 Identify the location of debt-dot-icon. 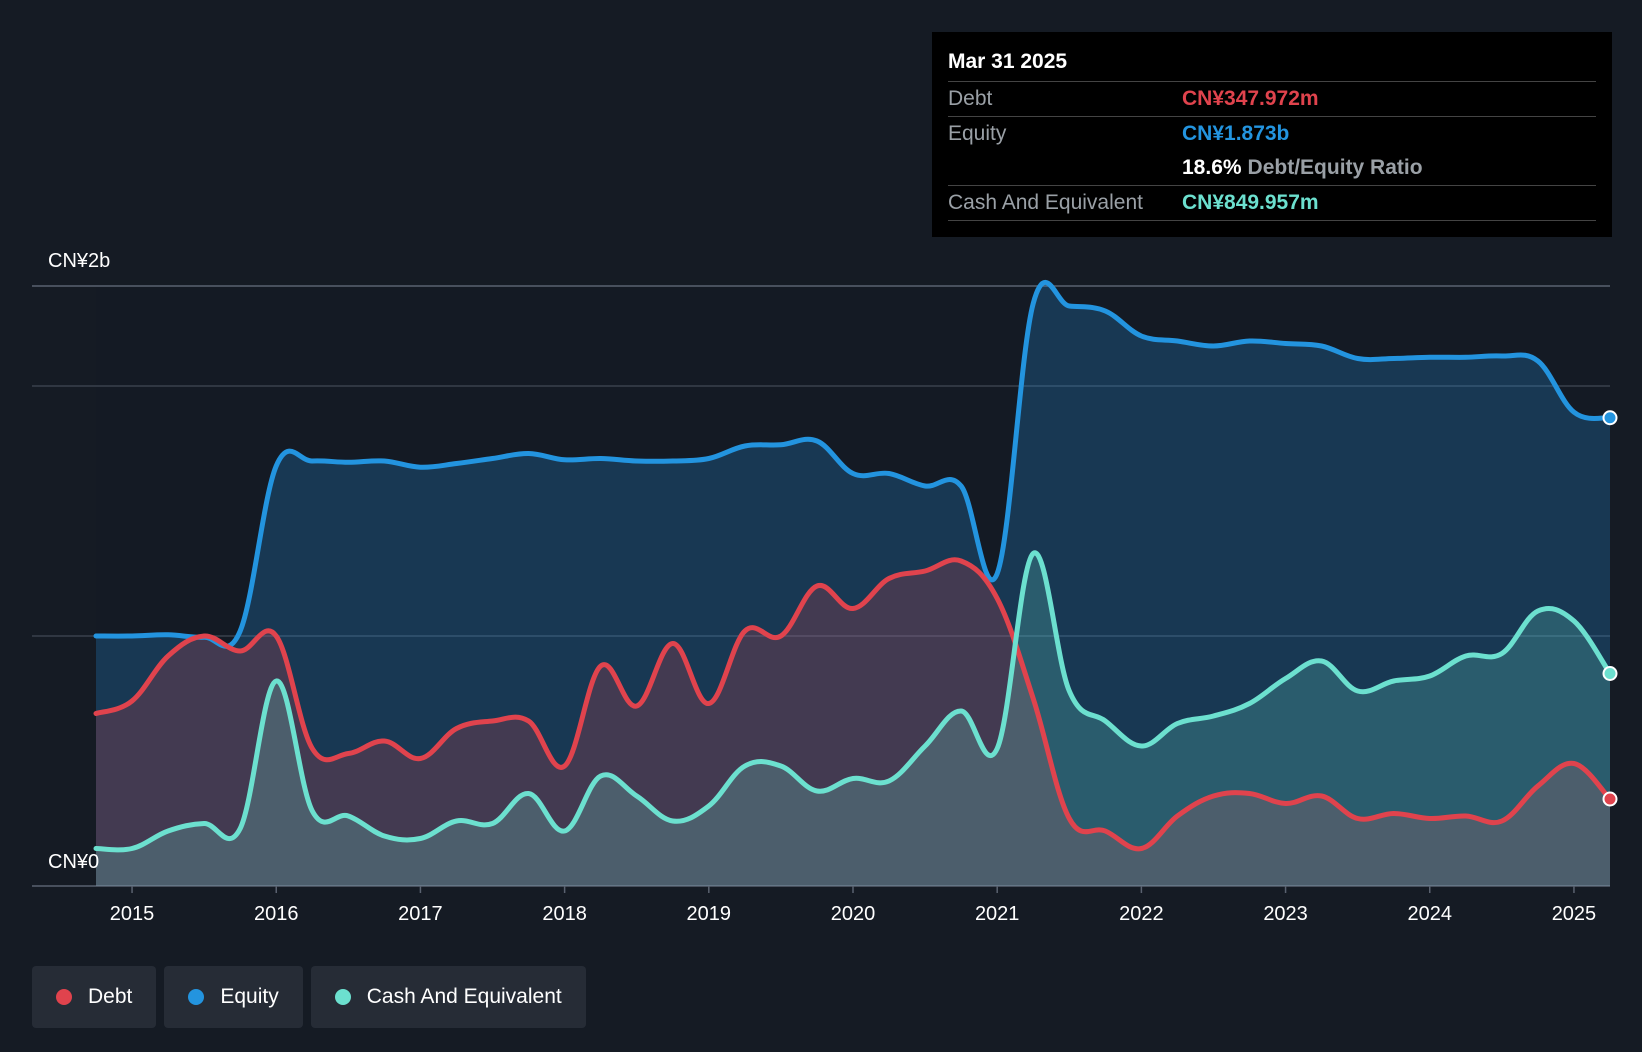
(64, 997).